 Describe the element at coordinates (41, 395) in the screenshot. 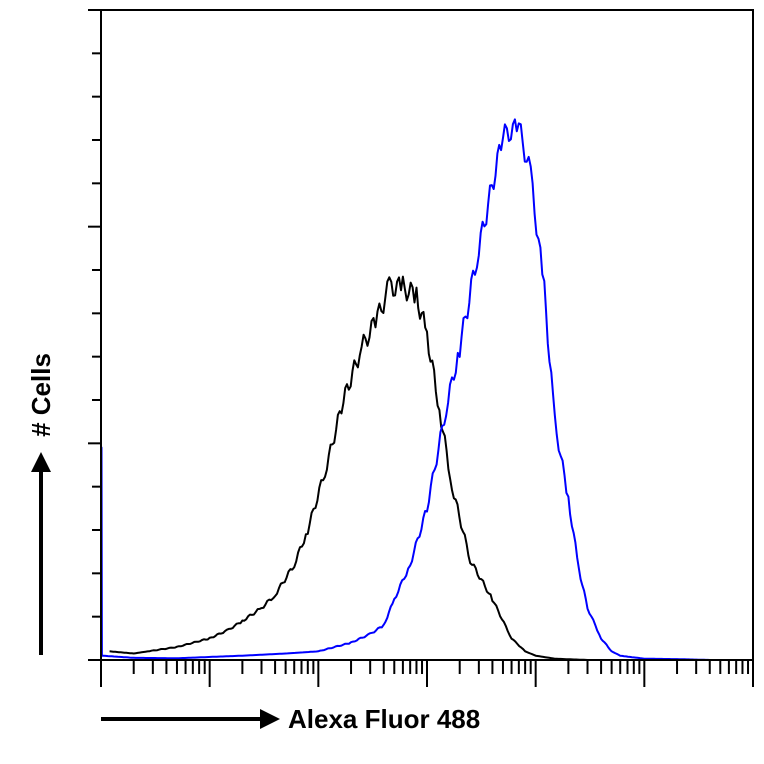

I see `y-axis-label: # Cells` at that location.